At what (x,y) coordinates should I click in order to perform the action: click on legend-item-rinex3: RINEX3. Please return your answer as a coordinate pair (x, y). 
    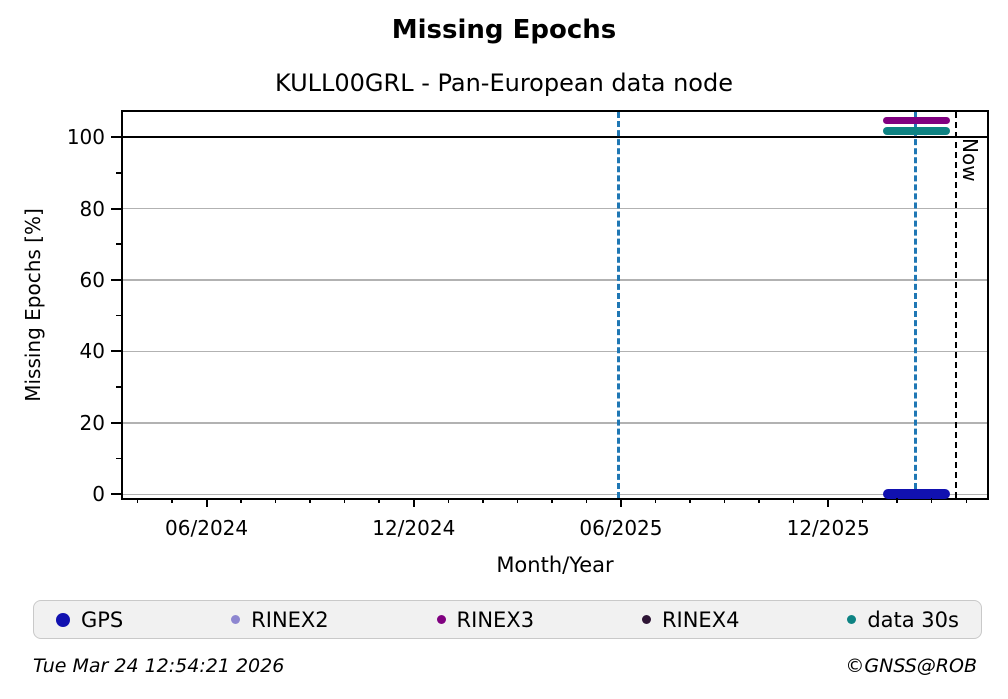
    Looking at the image, I should click on (485, 619).